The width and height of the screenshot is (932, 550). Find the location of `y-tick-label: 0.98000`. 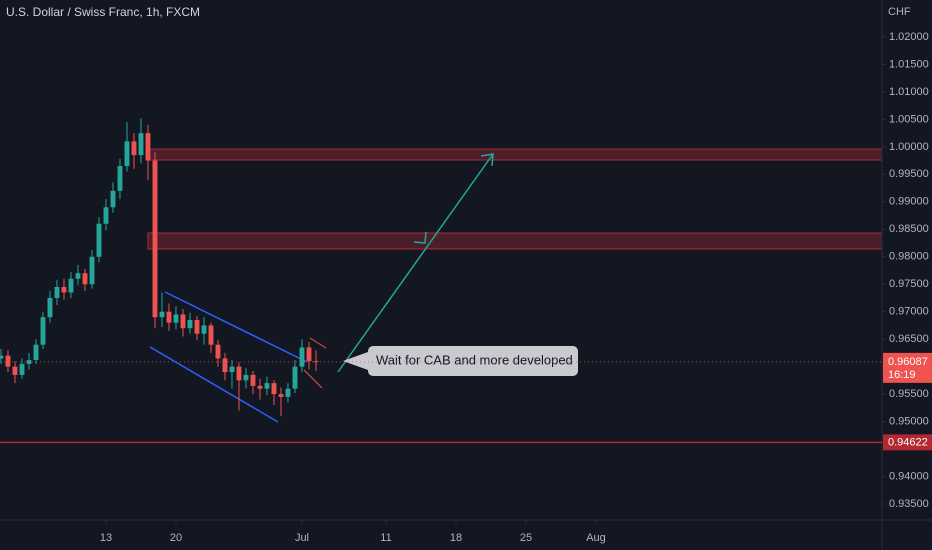

y-tick-label: 0.98000 is located at coordinates (909, 257).